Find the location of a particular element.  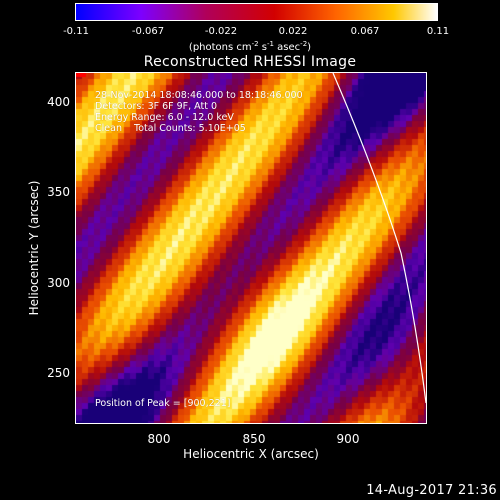

units-exponent: -1 is located at coordinates (270, 44).